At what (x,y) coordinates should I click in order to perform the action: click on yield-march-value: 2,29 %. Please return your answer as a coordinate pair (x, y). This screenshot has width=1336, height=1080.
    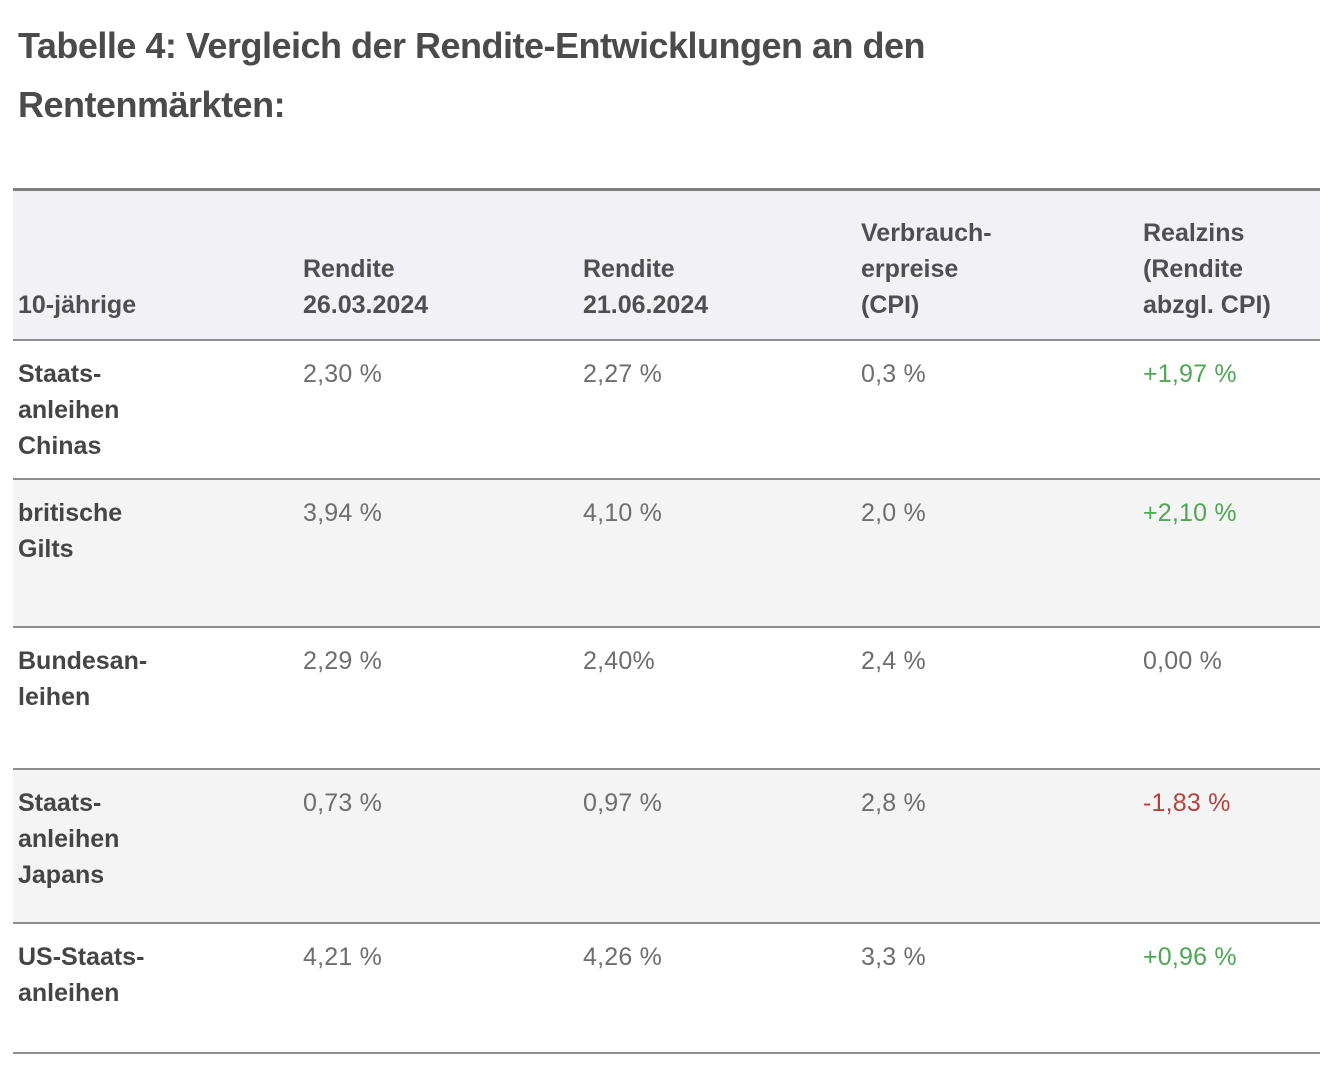
    Looking at the image, I should click on (343, 660).